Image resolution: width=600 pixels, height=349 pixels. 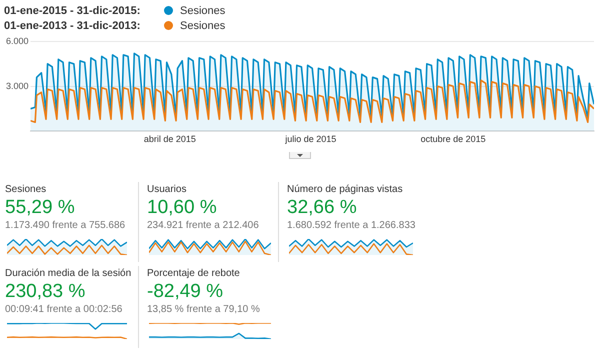 What do you see at coordinates (194, 274) in the screenshot?
I see `chart-title: Porcentaje de rebote` at bounding box center [194, 274].